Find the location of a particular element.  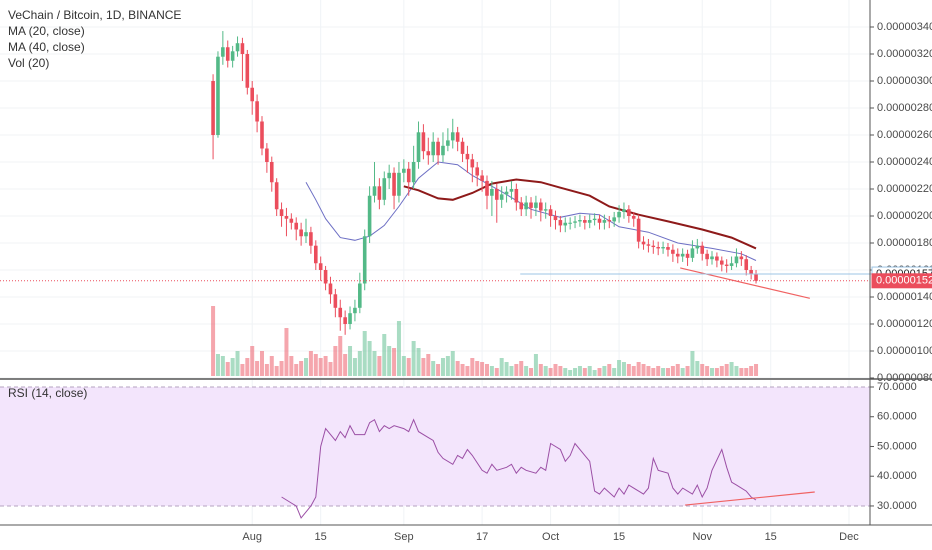

x-tick-label: Nov is located at coordinates (702, 537).